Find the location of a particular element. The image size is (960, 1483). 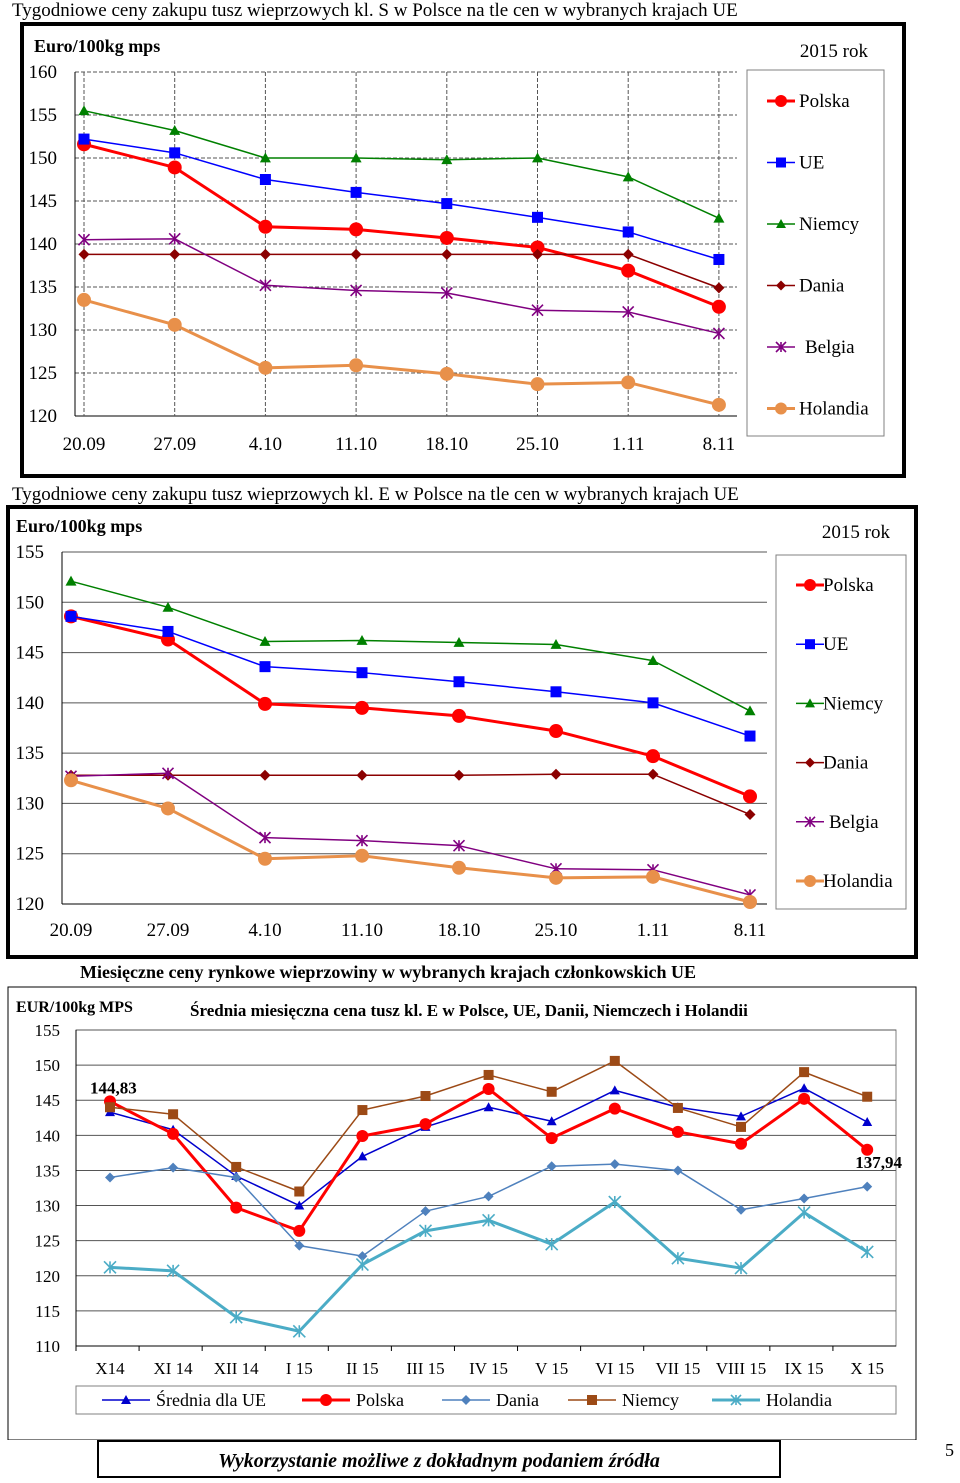

chart1-xtick-label: 1.11 is located at coordinates (628, 444).